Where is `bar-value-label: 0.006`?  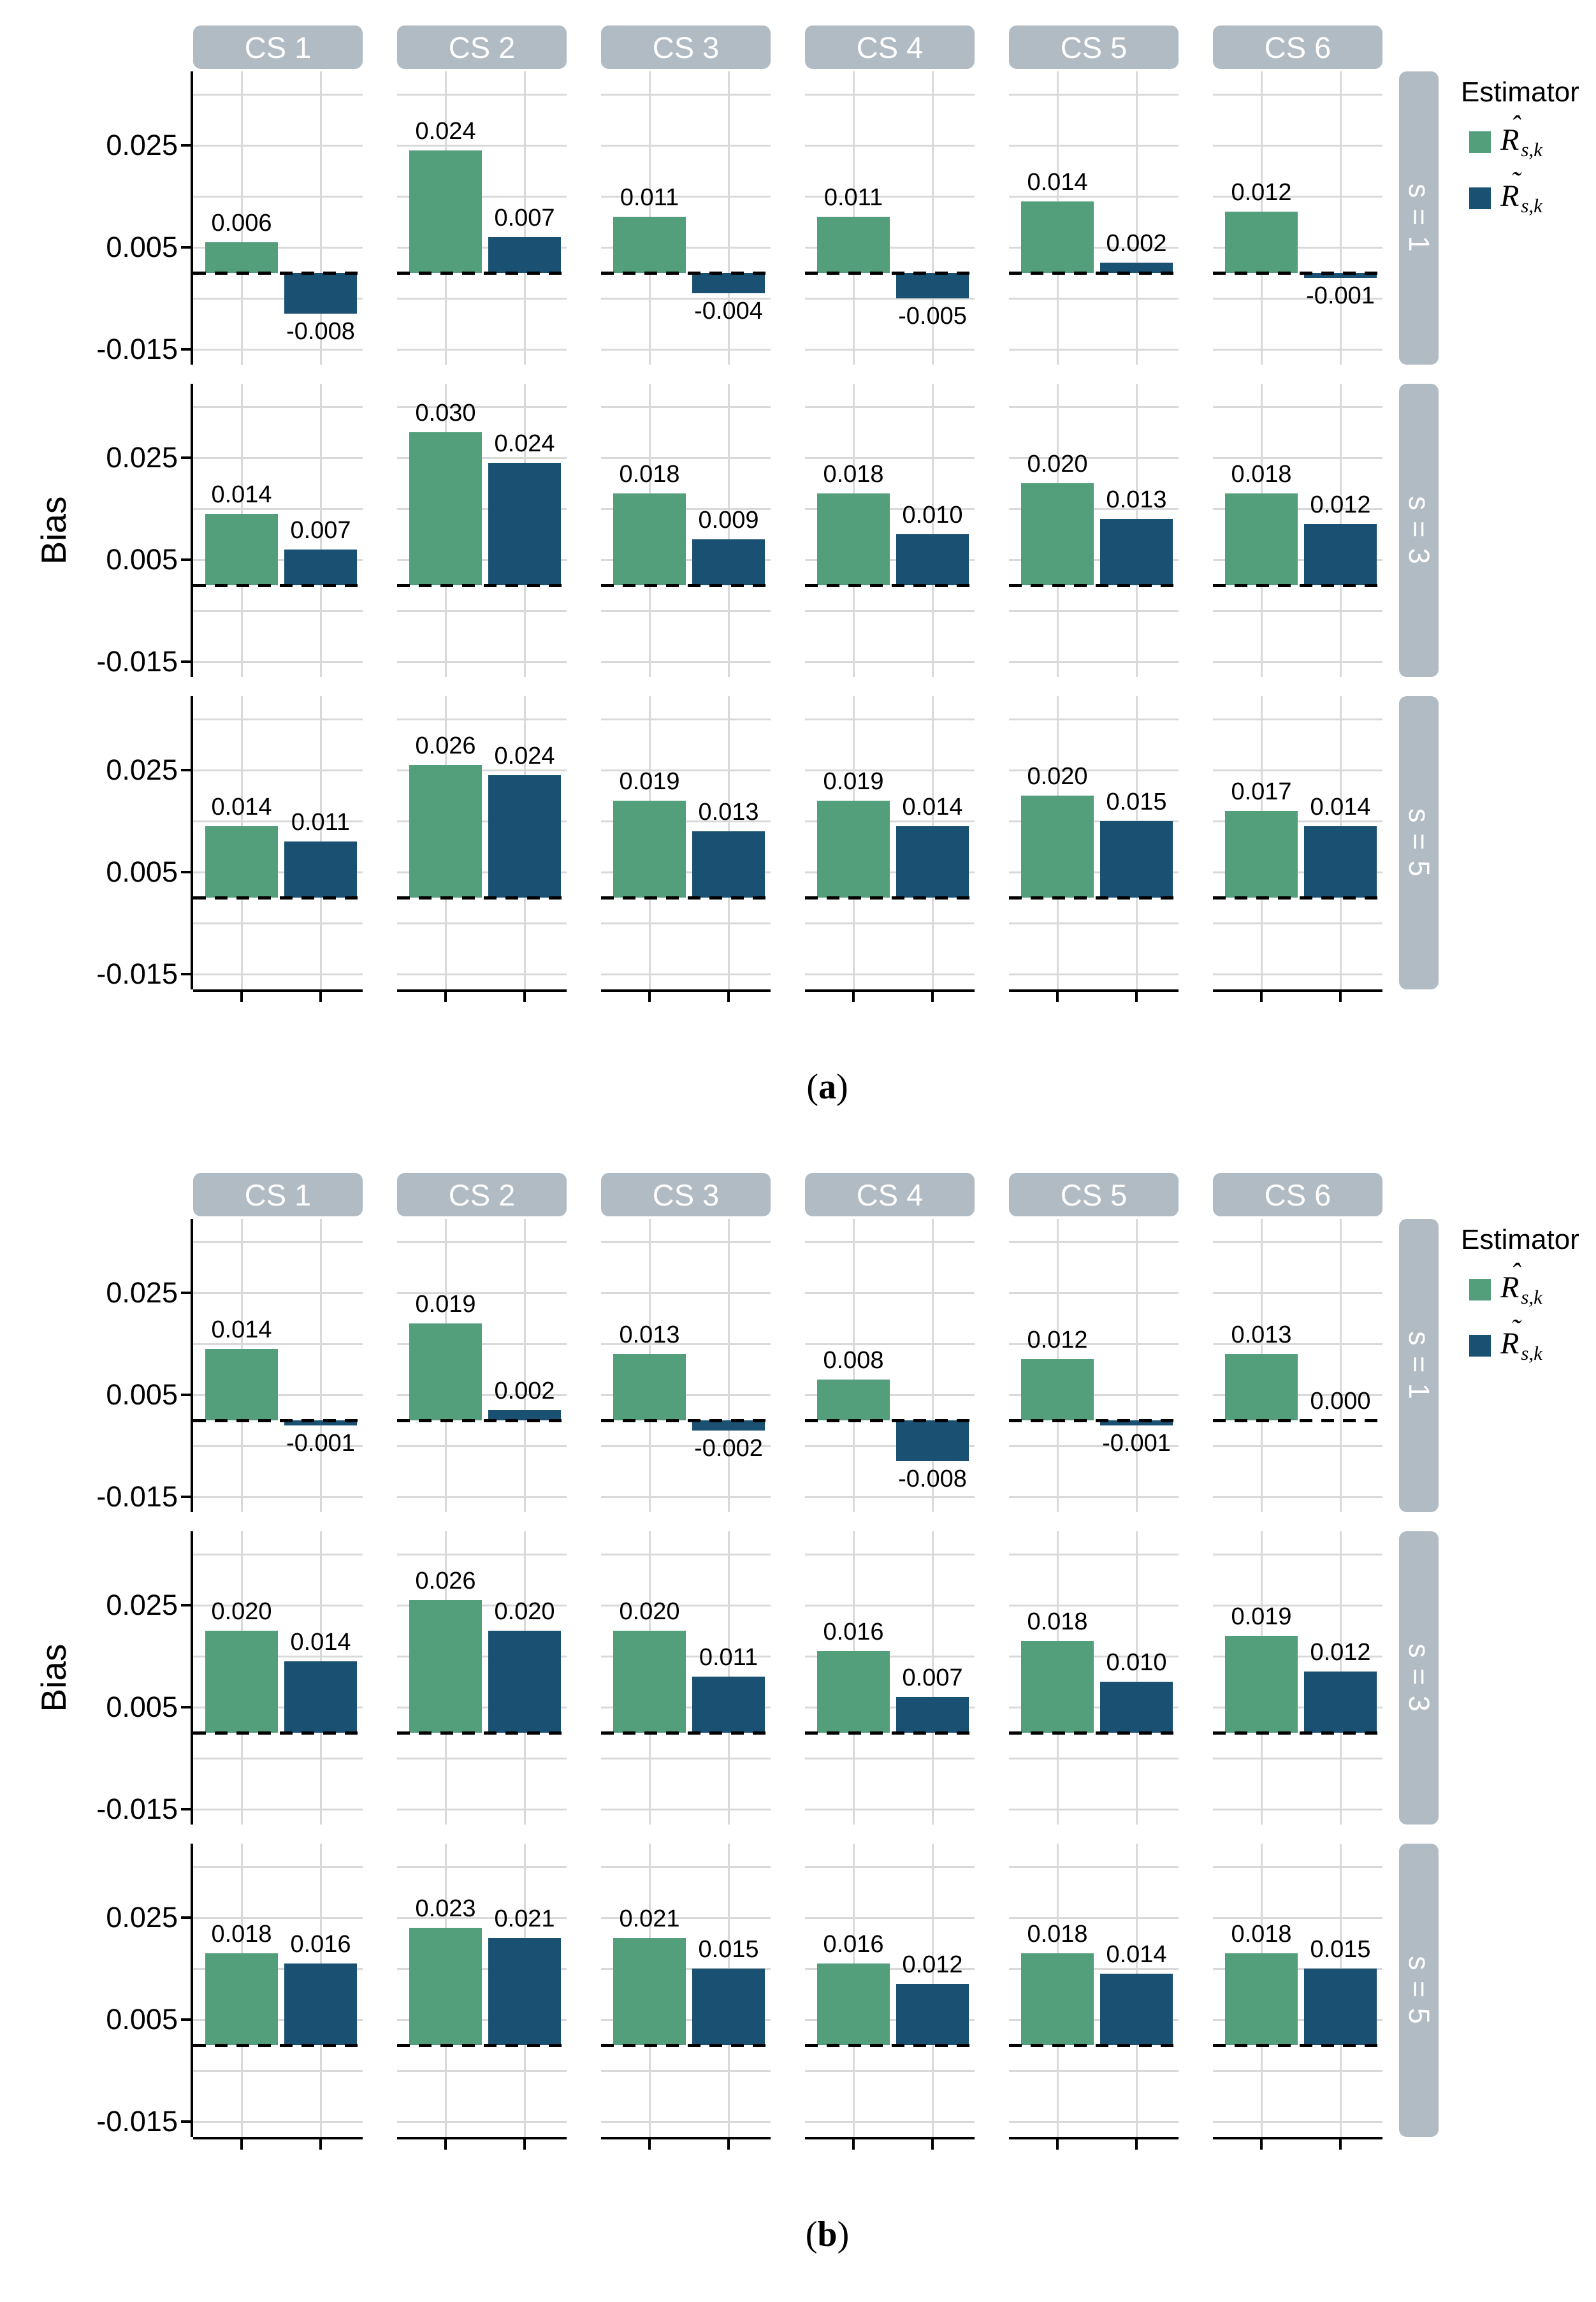 bar-value-label: 0.006 is located at coordinates (241, 223).